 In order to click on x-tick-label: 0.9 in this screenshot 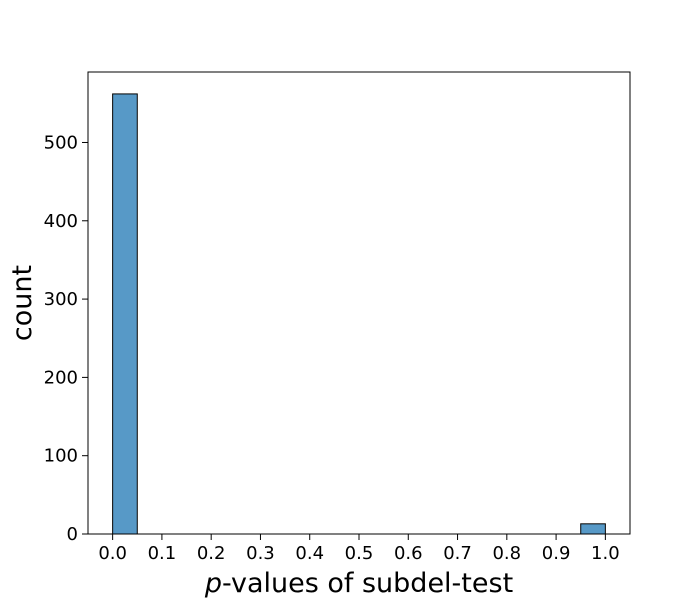, I will do `click(556, 553)`.